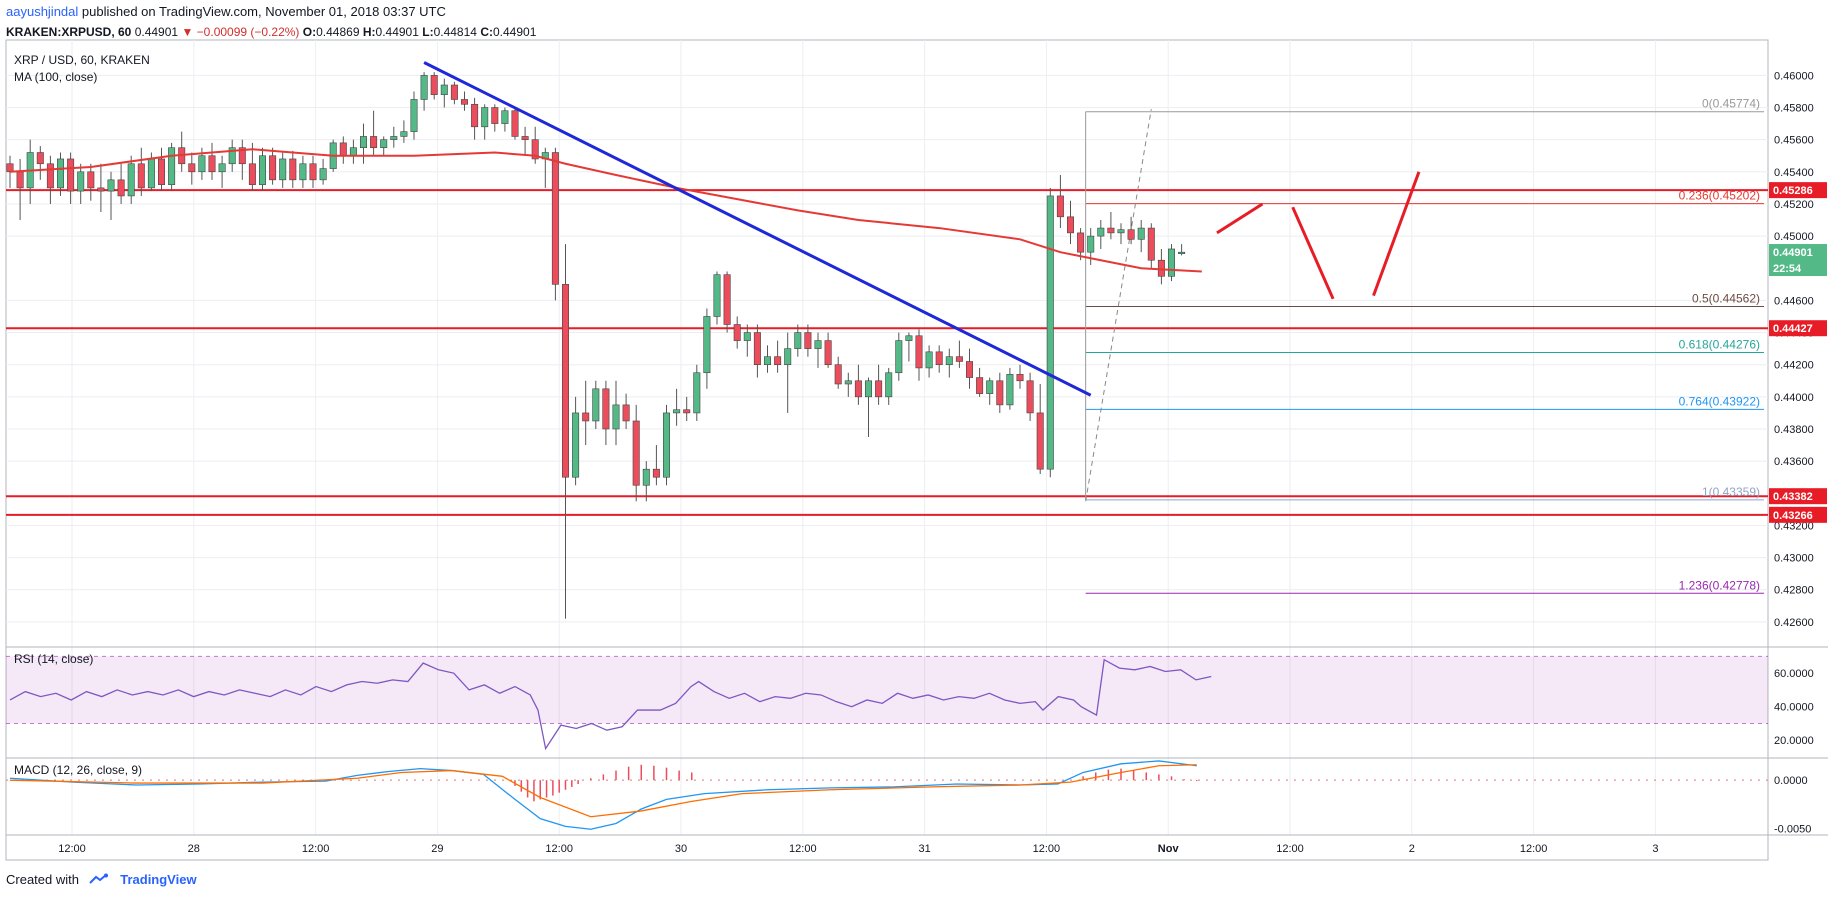 The height and width of the screenshot is (899, 1828). What do you see at coordinates (1787, 269) in the screenshot?
I see `candle-countdown-label: 22:54` at bounding box center [1787, 269].